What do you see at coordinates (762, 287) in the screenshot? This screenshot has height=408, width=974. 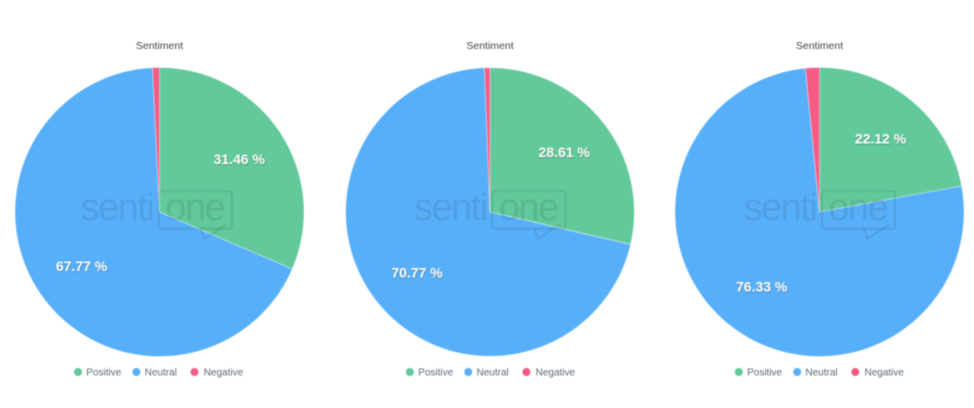 I see `svg-text: 76.33 %` at bounding box center [762, 287].